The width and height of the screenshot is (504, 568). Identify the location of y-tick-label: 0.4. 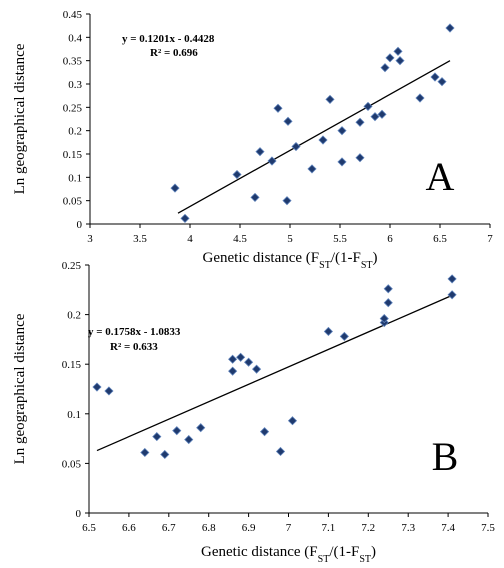
(75, 38).